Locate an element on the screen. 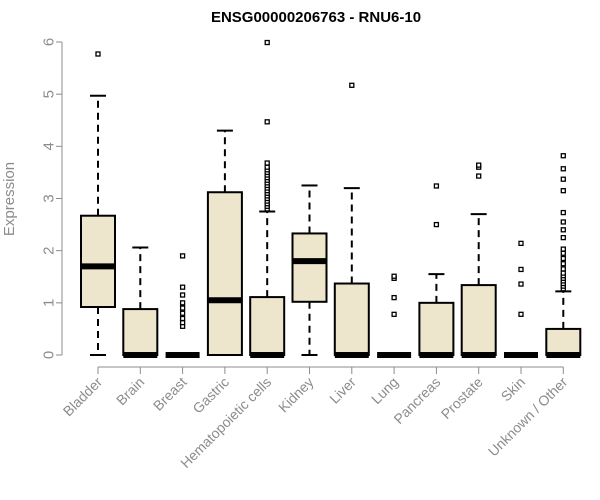 The height and width of the screenshot is (500, 600). box-kidney is located at coordinates (309, 270).